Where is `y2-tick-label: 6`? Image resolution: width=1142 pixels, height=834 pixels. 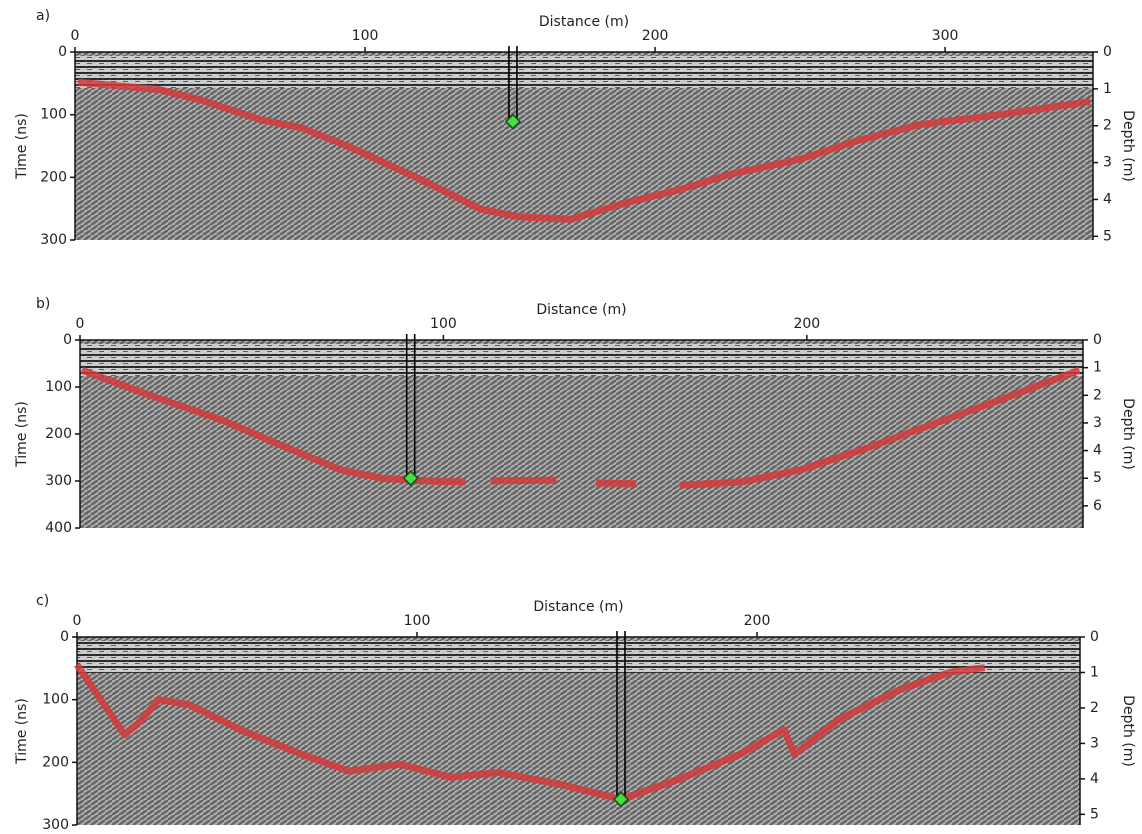
y2-tick-label: 6 is located at coordinates (1097, 506).